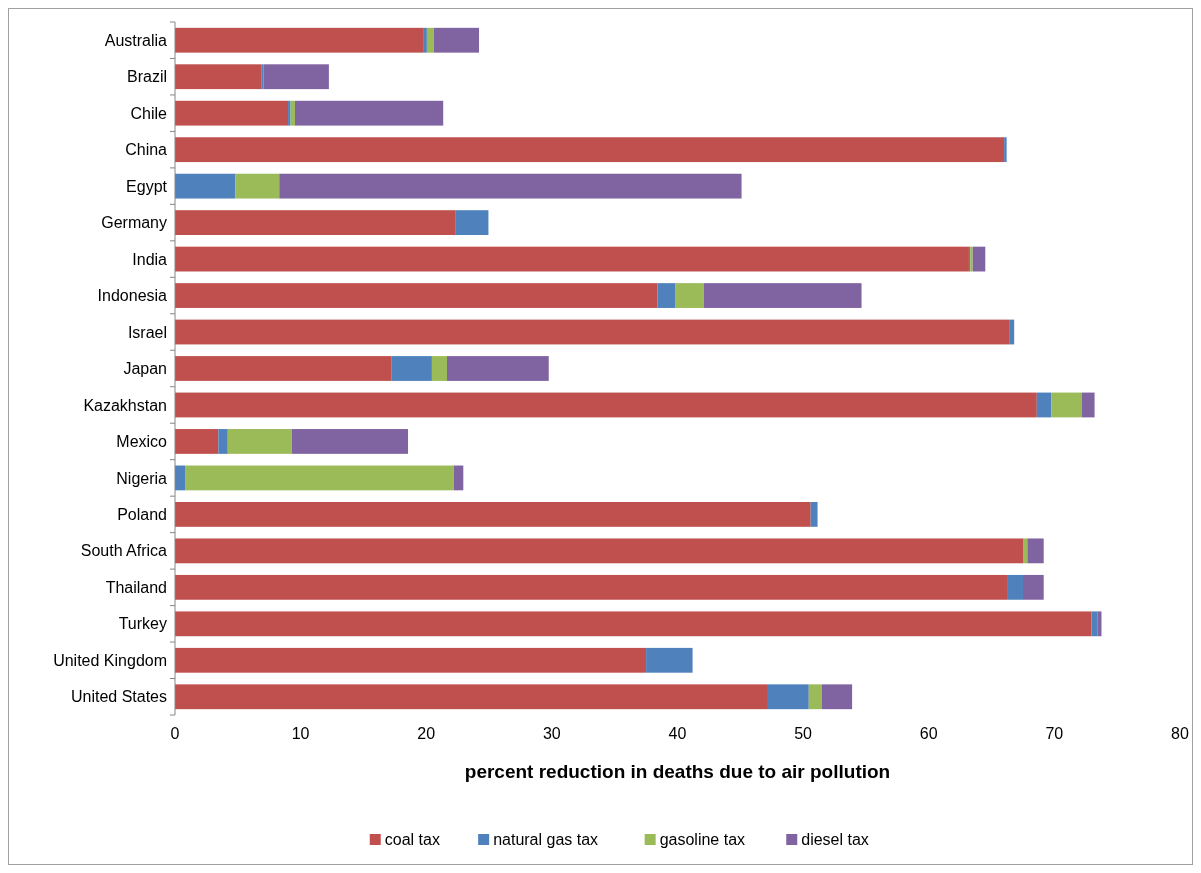  Describe the element at coordinates (142, 478) in the screenshot. I see `y-tick-label: Nigeria` at that location.